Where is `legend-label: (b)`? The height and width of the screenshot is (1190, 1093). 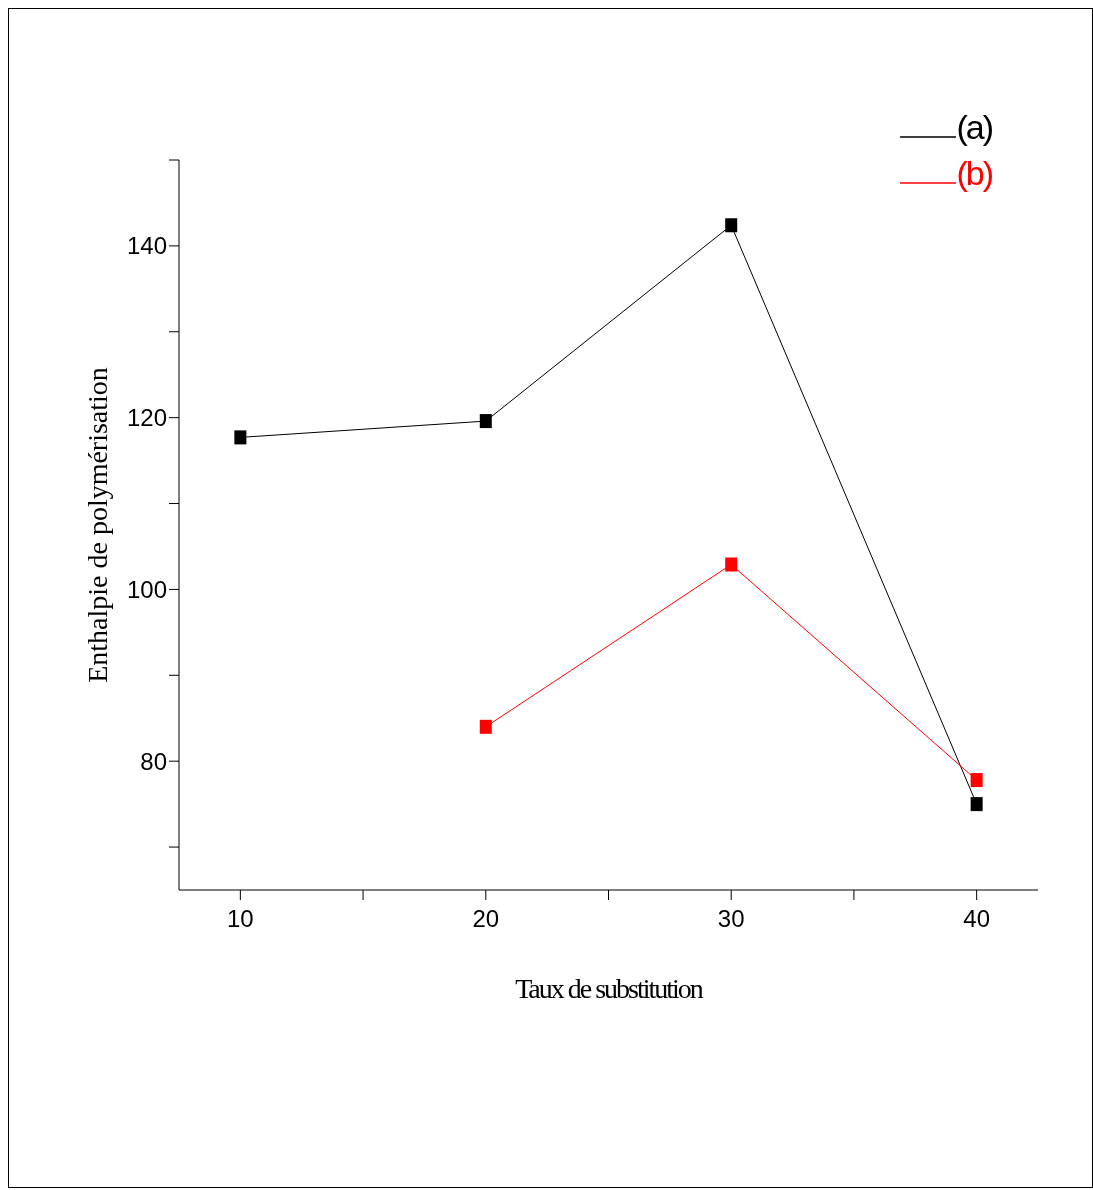 legend-label: (b) is located at coordinates (974, 173).